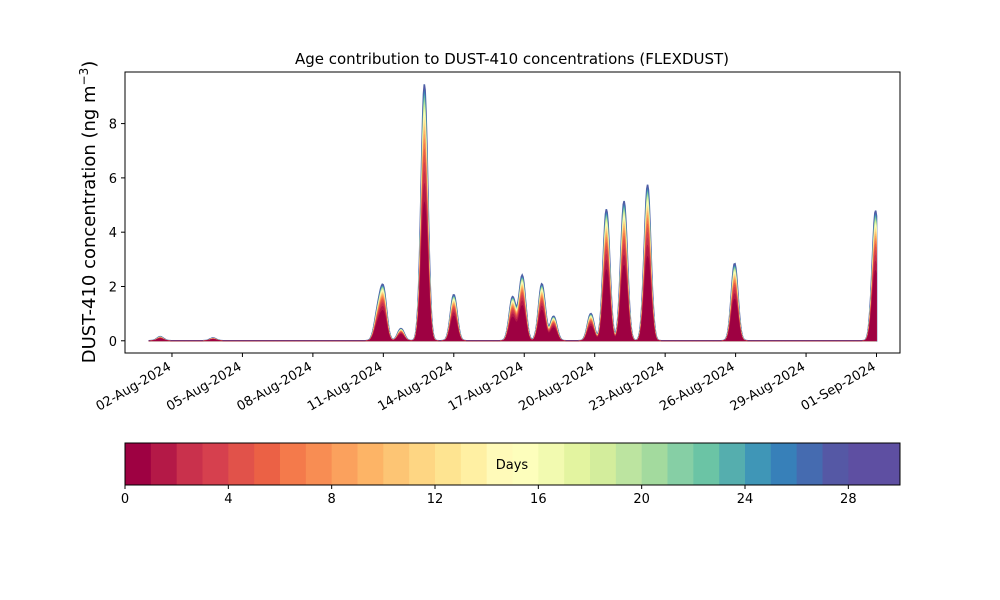  I want to click on y-tick-label: 4, so click(113, 233).